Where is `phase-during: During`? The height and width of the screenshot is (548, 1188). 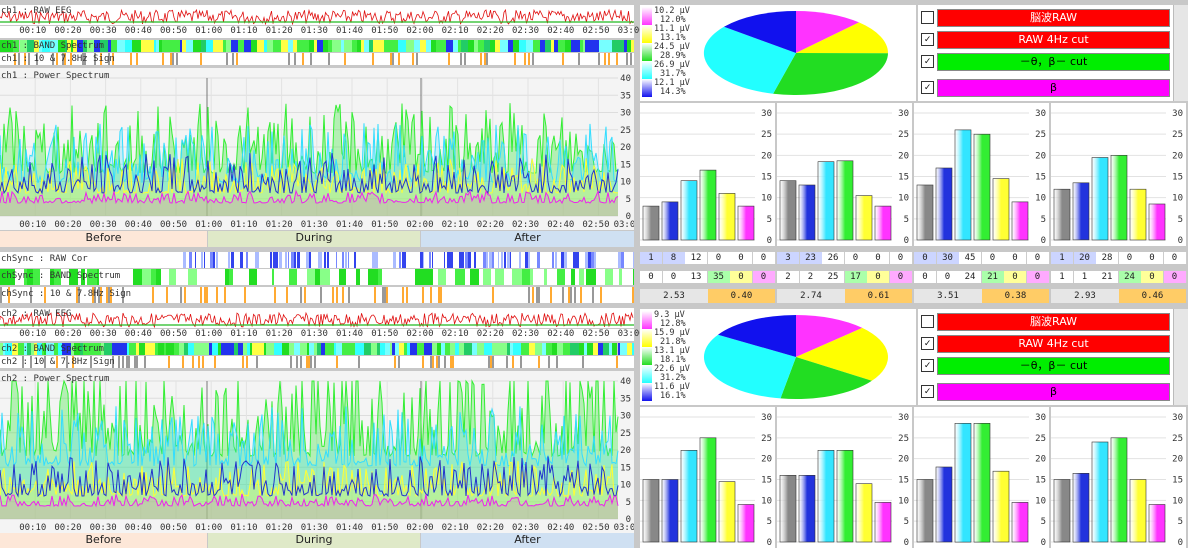 phase-during: During is located at coordinates (314, 540).